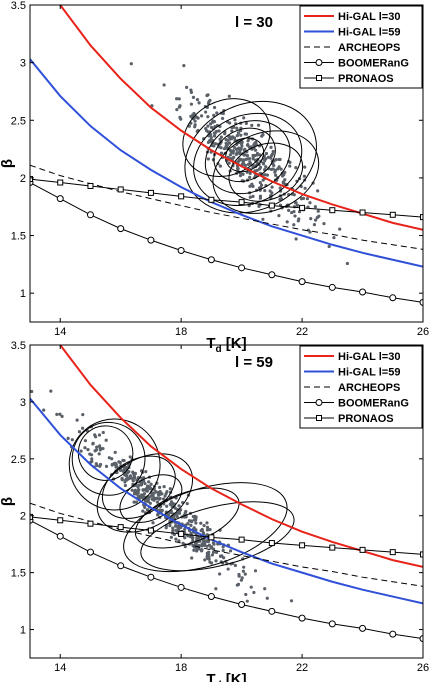  What do you see at coordinates (18, 237) in the screenshot?
I see `y-tick-label: 1.5` at bounding box center [18, 237].